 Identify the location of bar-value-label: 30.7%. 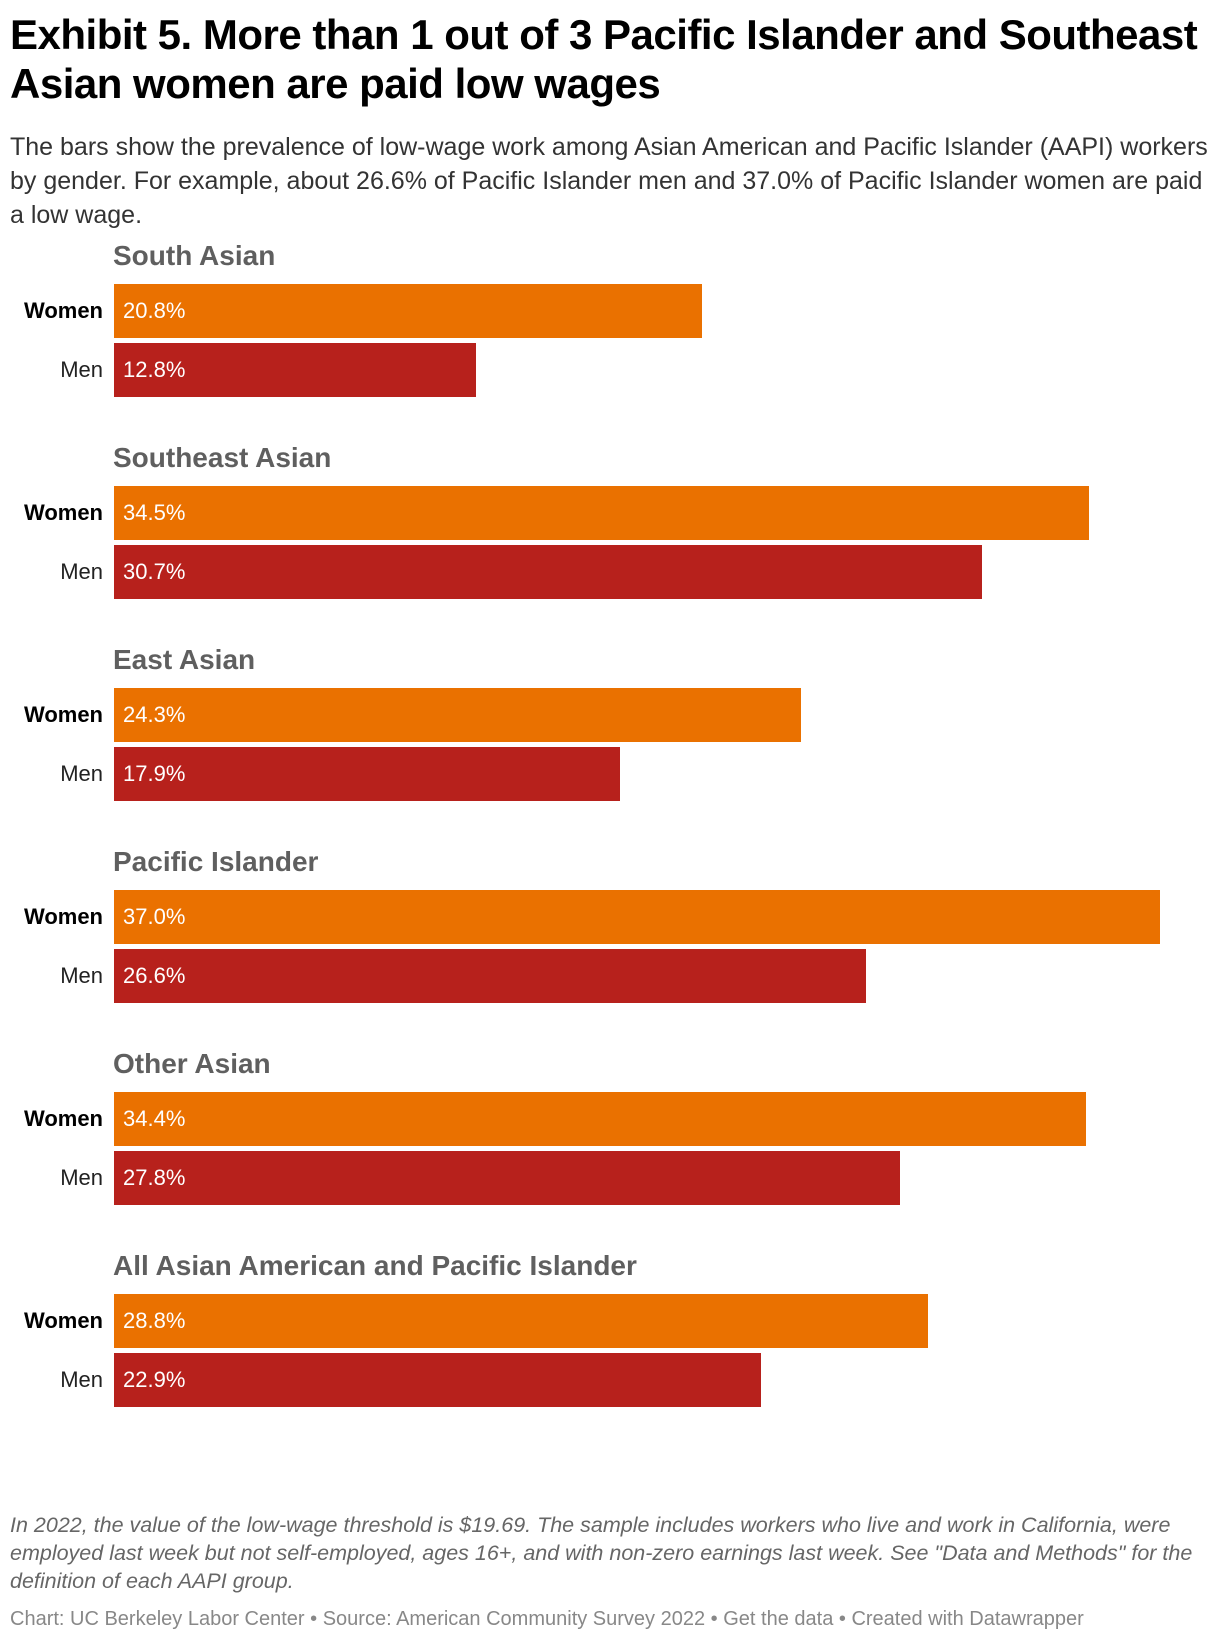
(154, 571).